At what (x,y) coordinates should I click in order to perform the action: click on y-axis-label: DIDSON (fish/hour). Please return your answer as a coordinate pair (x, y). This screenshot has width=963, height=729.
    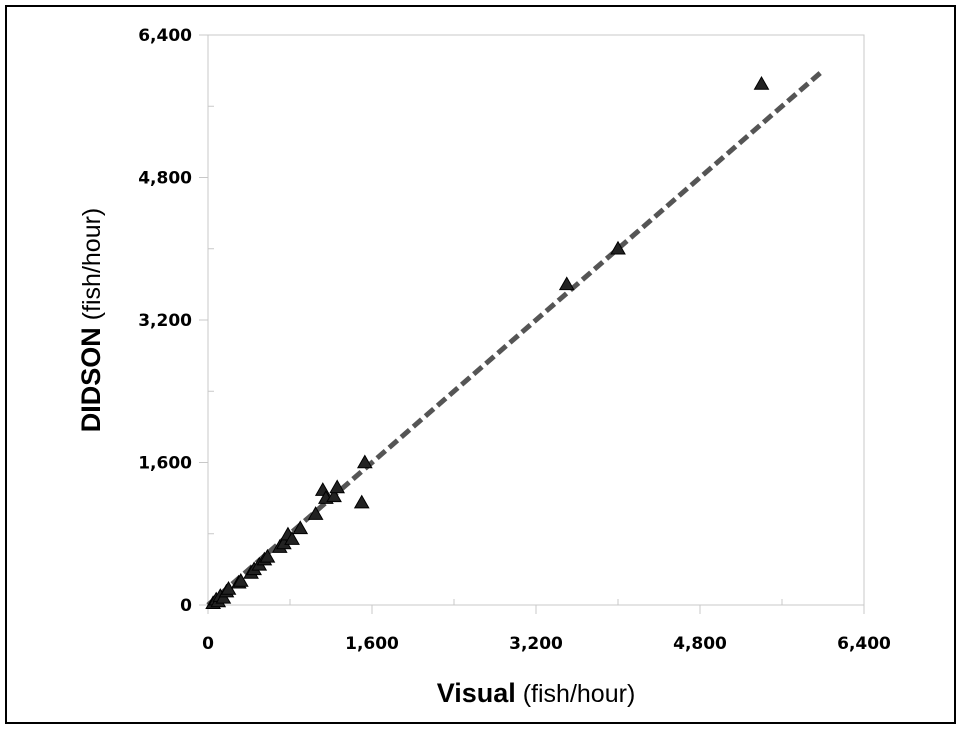
    Looking at the image, I should click on (91, 320).